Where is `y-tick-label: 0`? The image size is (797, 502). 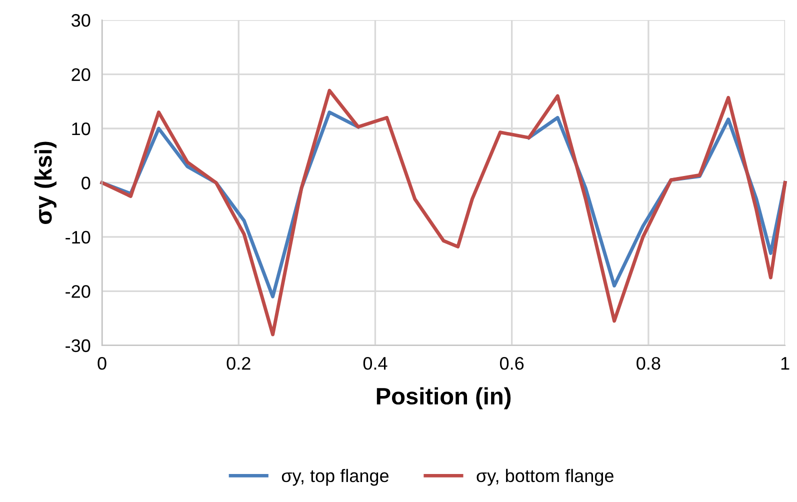
y-tick-label: 0 is located at coordinates (86, 183).